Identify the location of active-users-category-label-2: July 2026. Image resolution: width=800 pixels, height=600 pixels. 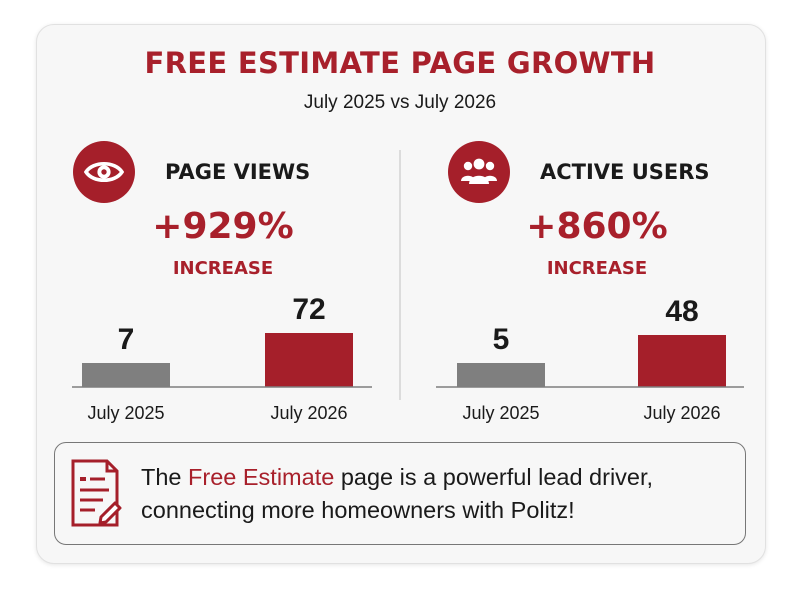
(681, 413).